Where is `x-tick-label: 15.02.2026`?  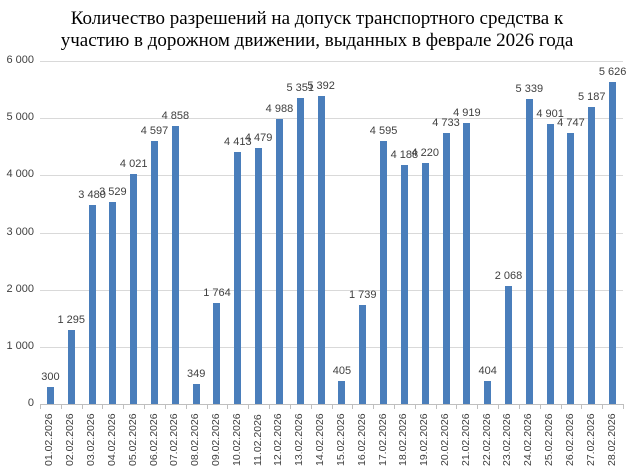 x-tick-label: 15.02.2026 is located at coordinates (340, 439).